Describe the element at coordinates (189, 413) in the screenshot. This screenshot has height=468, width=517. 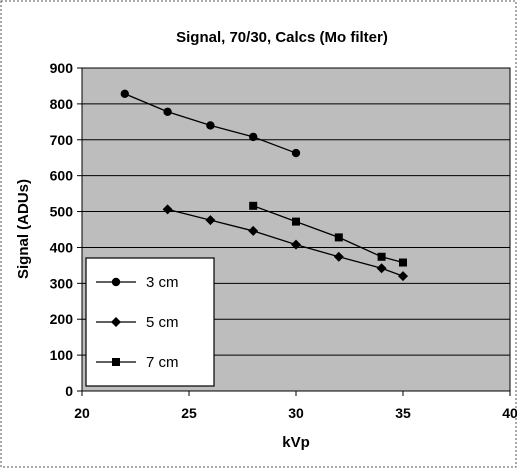
I see `x-tick-label-1: 25` at that location.